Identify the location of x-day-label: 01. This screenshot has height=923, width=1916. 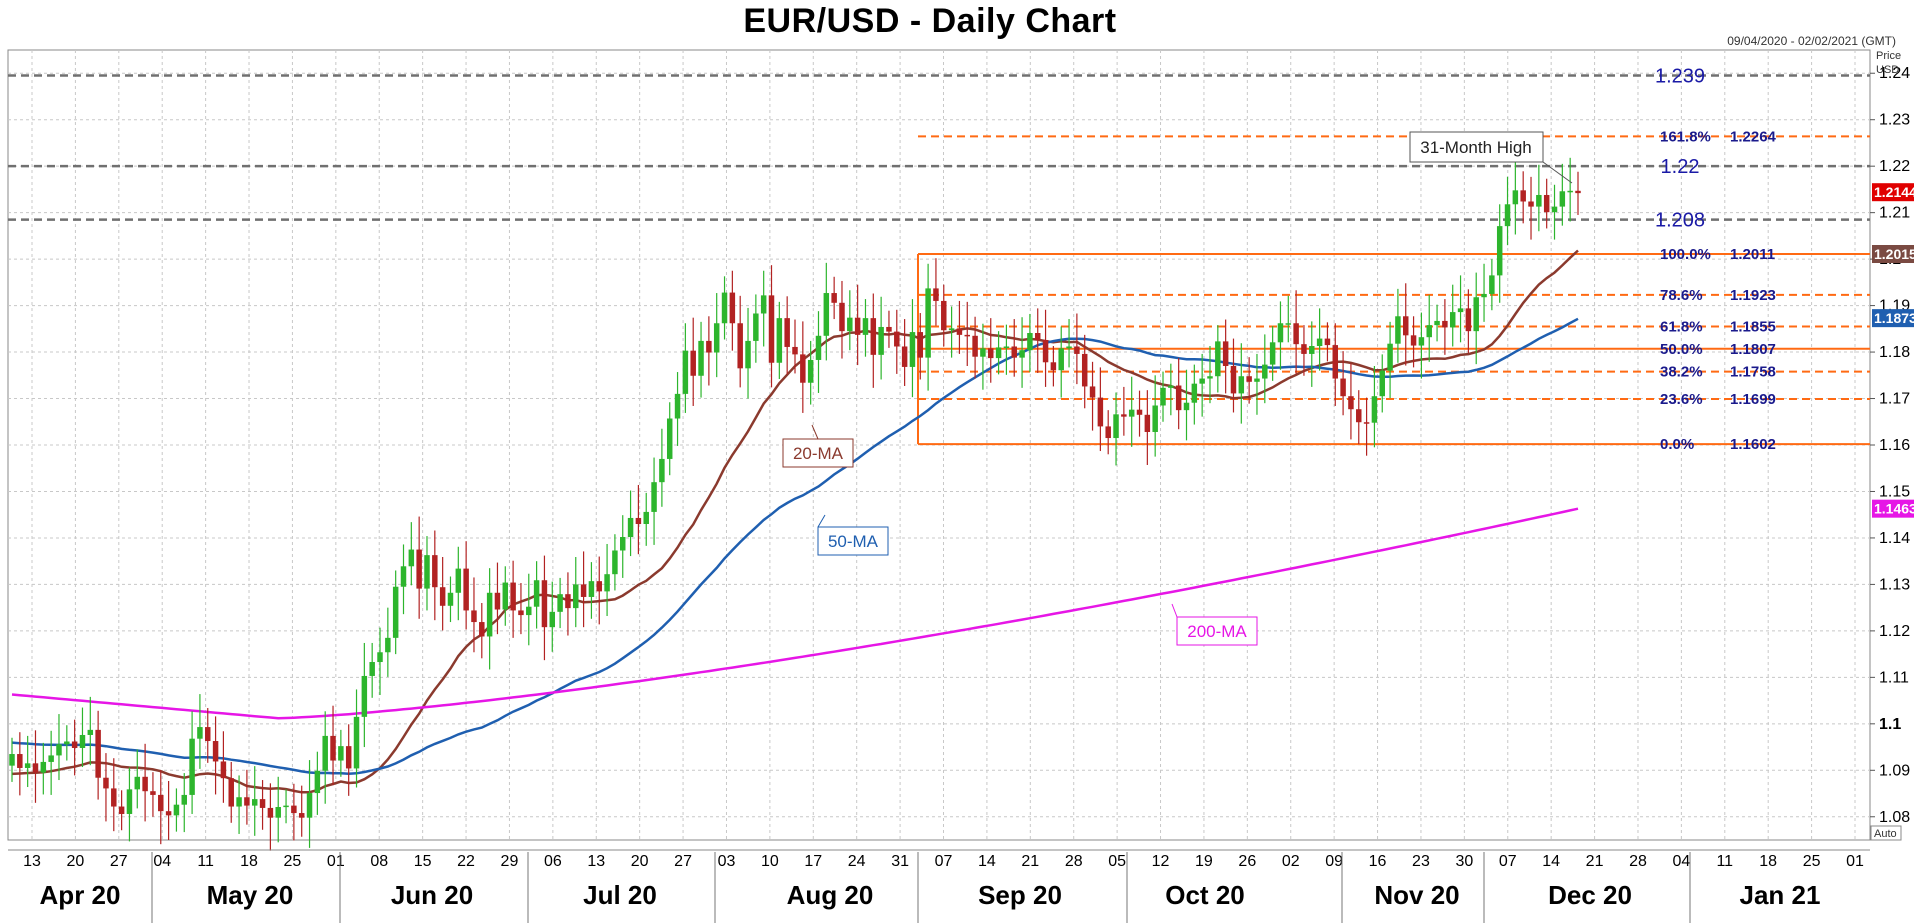
(336, 861).